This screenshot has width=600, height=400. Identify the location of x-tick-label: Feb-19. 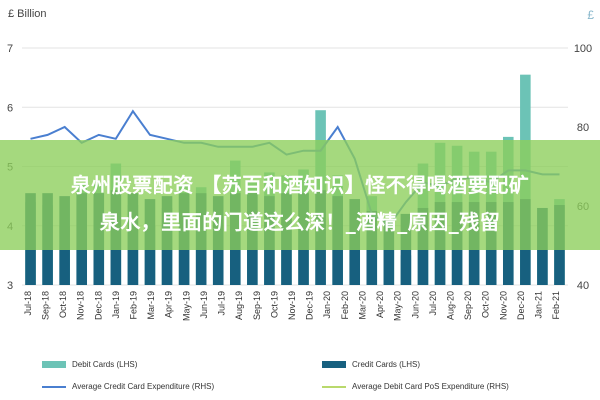
(134, 305).